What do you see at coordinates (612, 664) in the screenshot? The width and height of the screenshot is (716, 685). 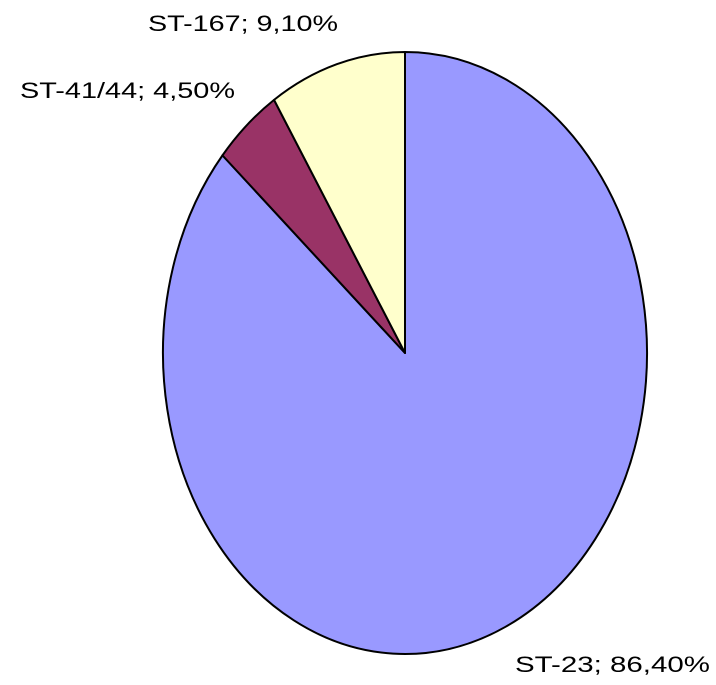 I see `slice-label: ST-23; 86,40%` at bounding box center [612, 664].